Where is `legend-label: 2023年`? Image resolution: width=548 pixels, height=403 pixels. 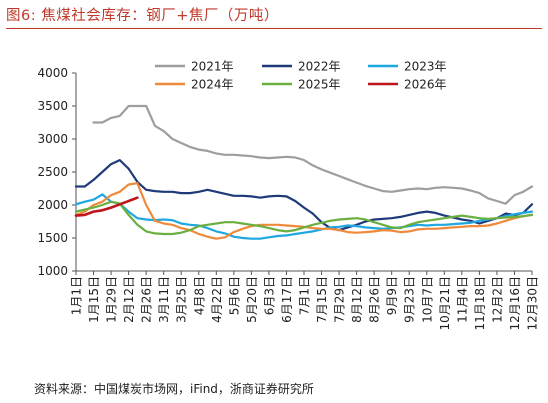
legend-label: 2023年 is located at coordinates (425, 67).